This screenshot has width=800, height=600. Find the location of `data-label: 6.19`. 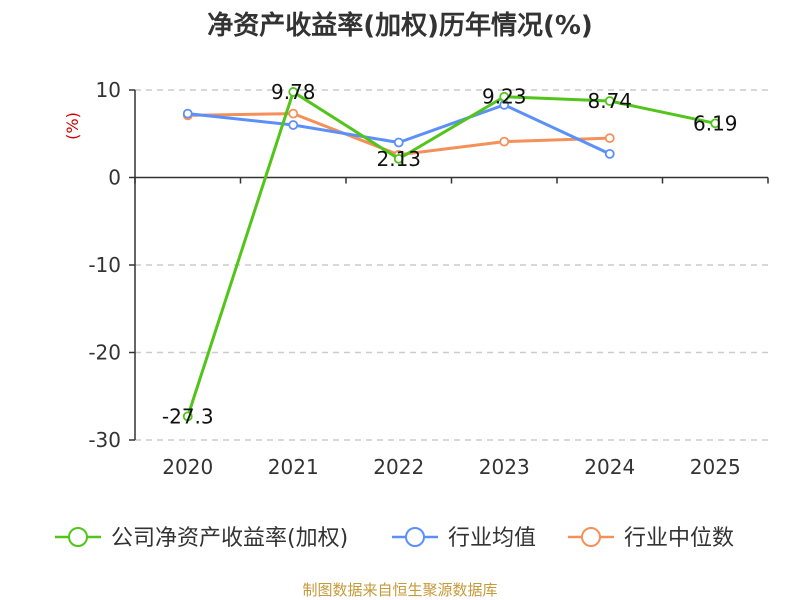

data-label: 6.19 is located at coordinates (715, 123).